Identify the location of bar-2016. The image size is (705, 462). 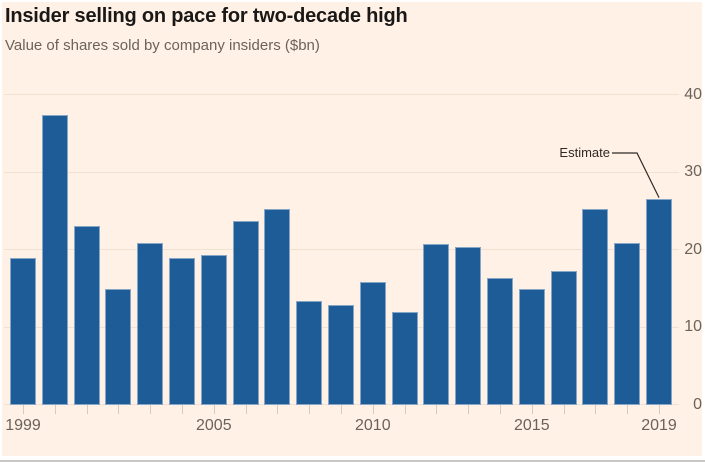
(563, 338).